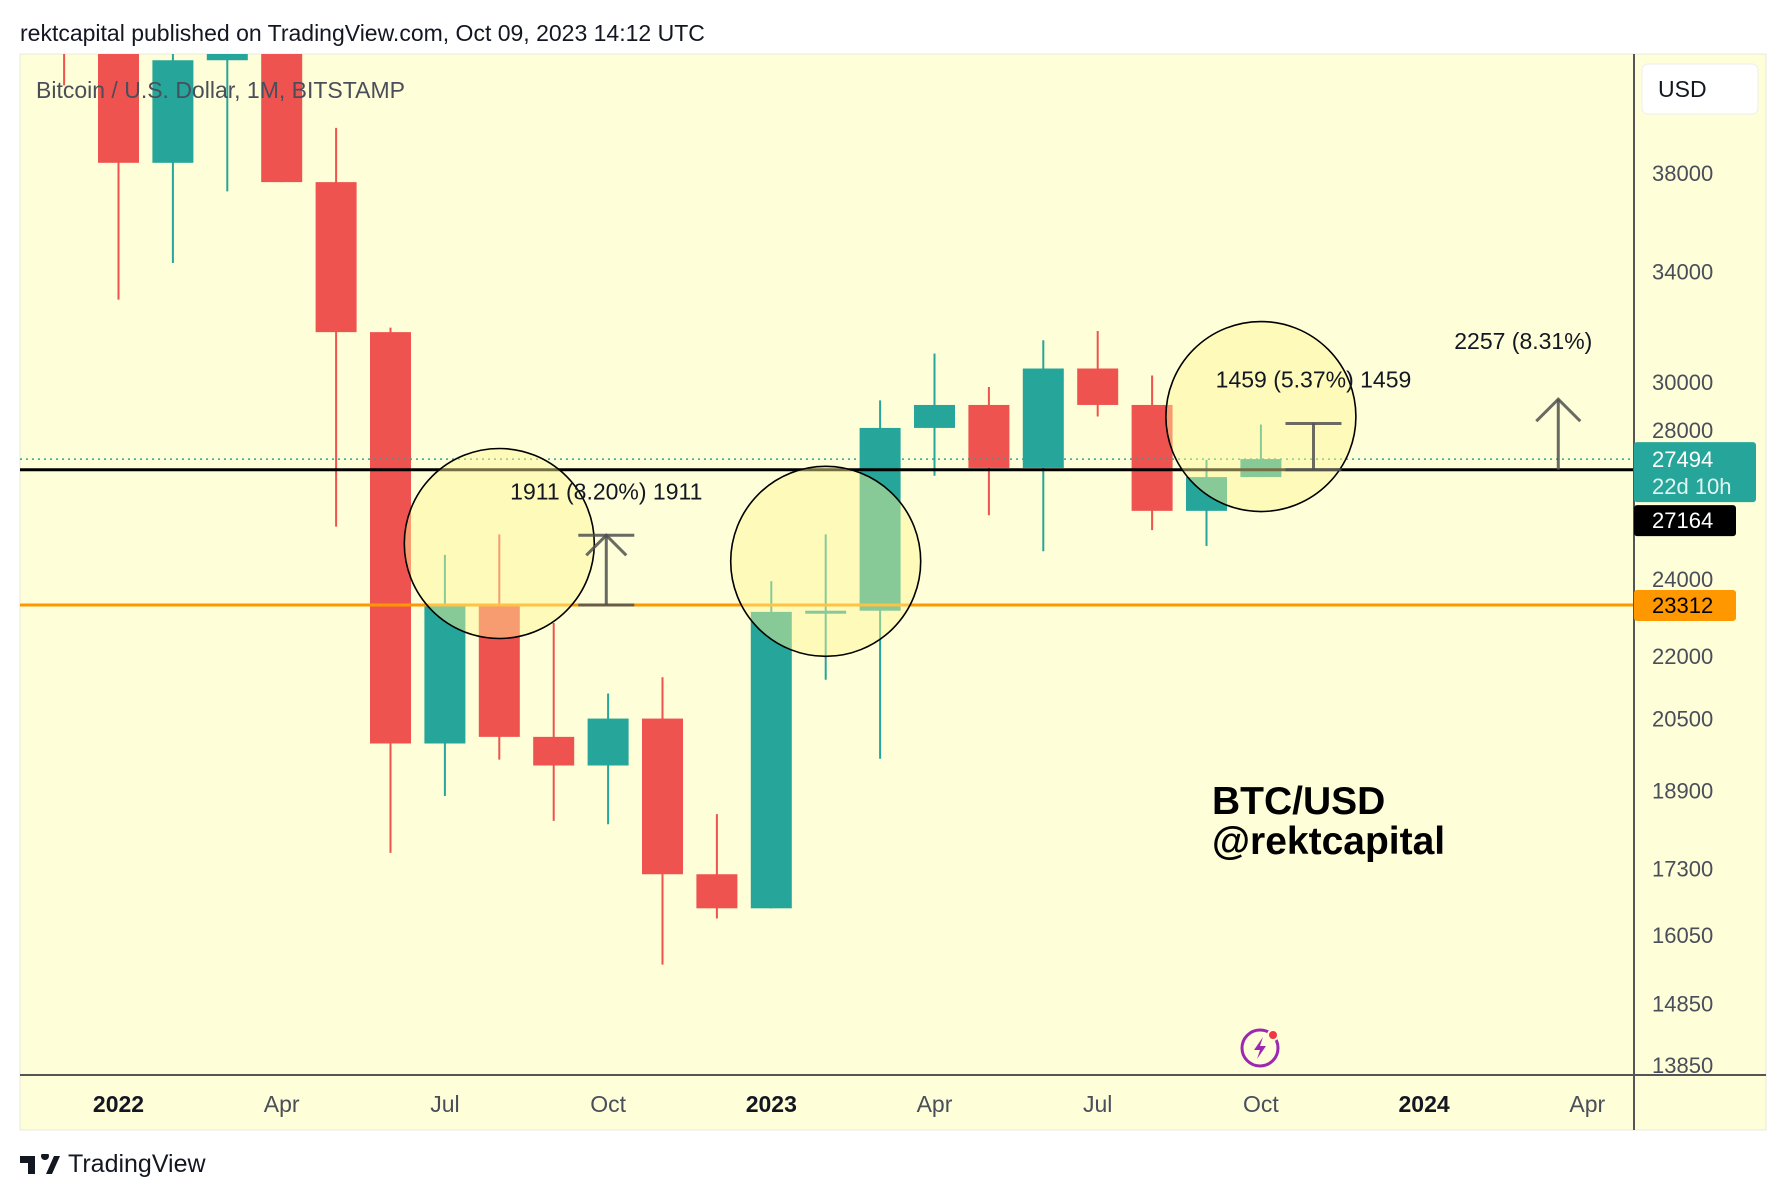  Describe the element at coordinates (118, 1104) in the screenshot. I see `time-tick-label: 2022` at that location.